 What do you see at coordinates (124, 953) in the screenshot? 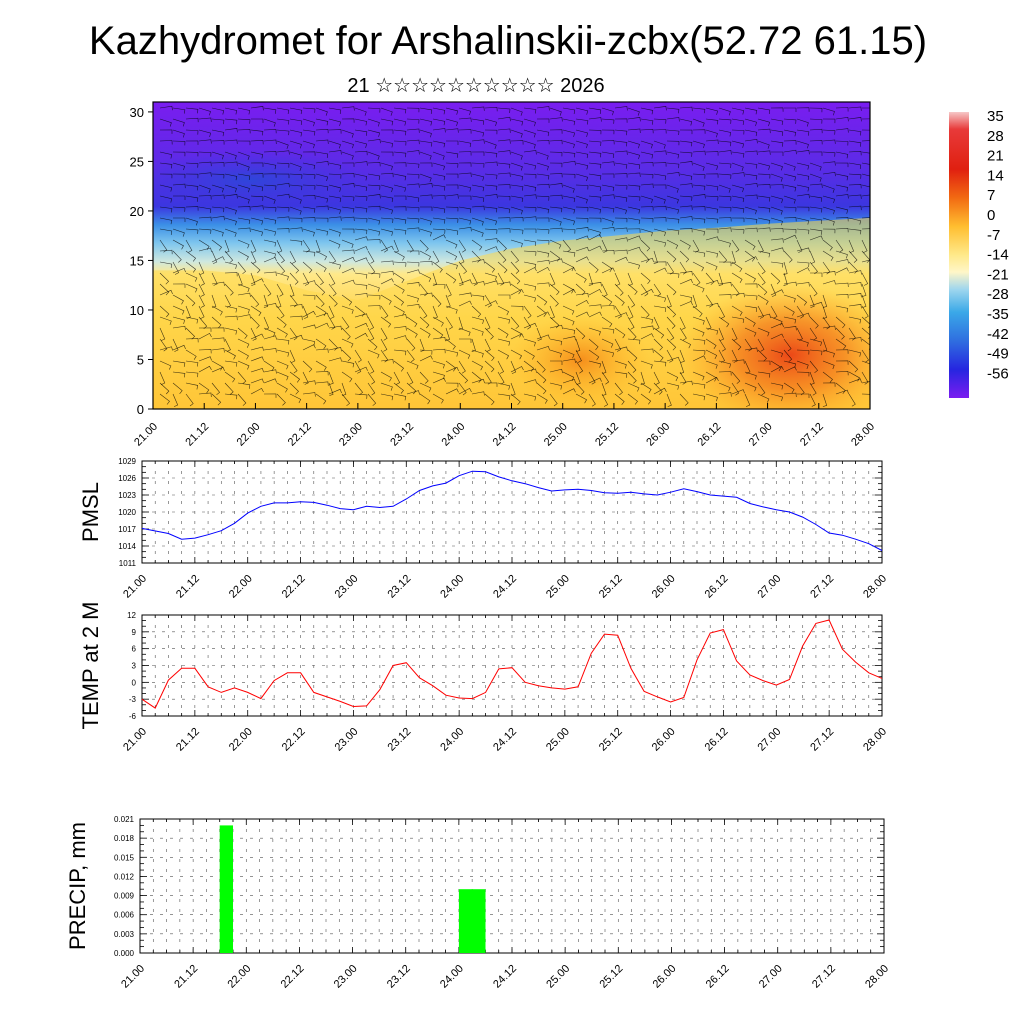
I see `y-tick-label: 0.000` at bounding box center [124, 953].